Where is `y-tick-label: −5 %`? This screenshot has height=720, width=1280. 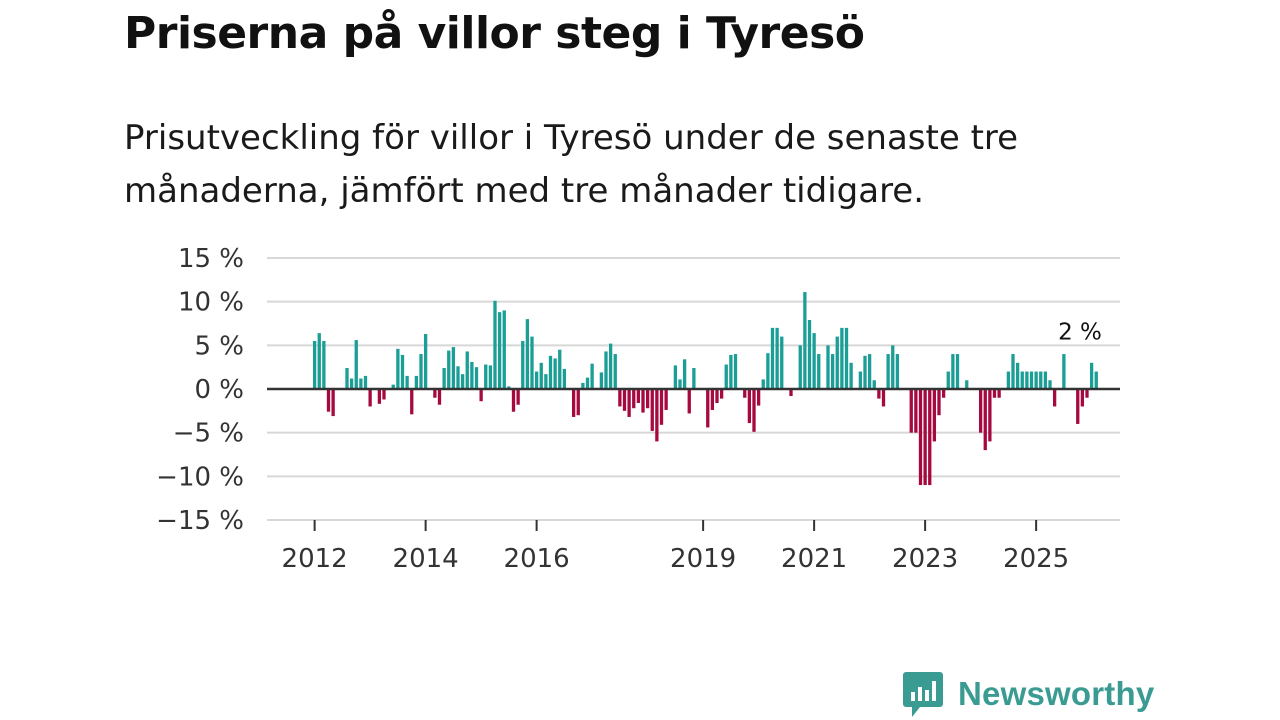 y-tick-label: −5 % is located at coordinates (208, 434).